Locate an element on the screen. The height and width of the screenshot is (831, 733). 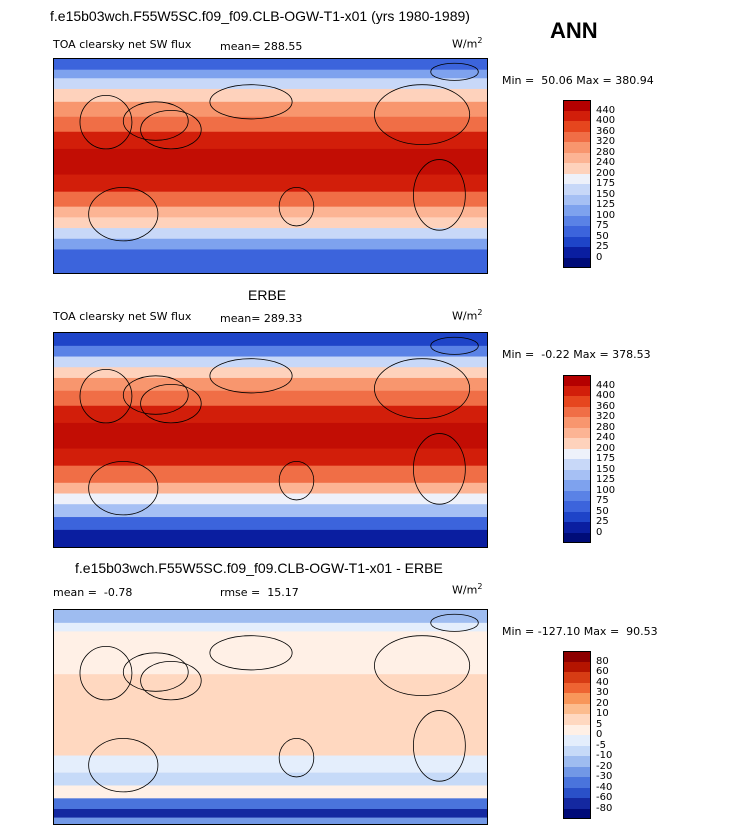
panel1-max-label: Max = is located at coordinates (594, 80).